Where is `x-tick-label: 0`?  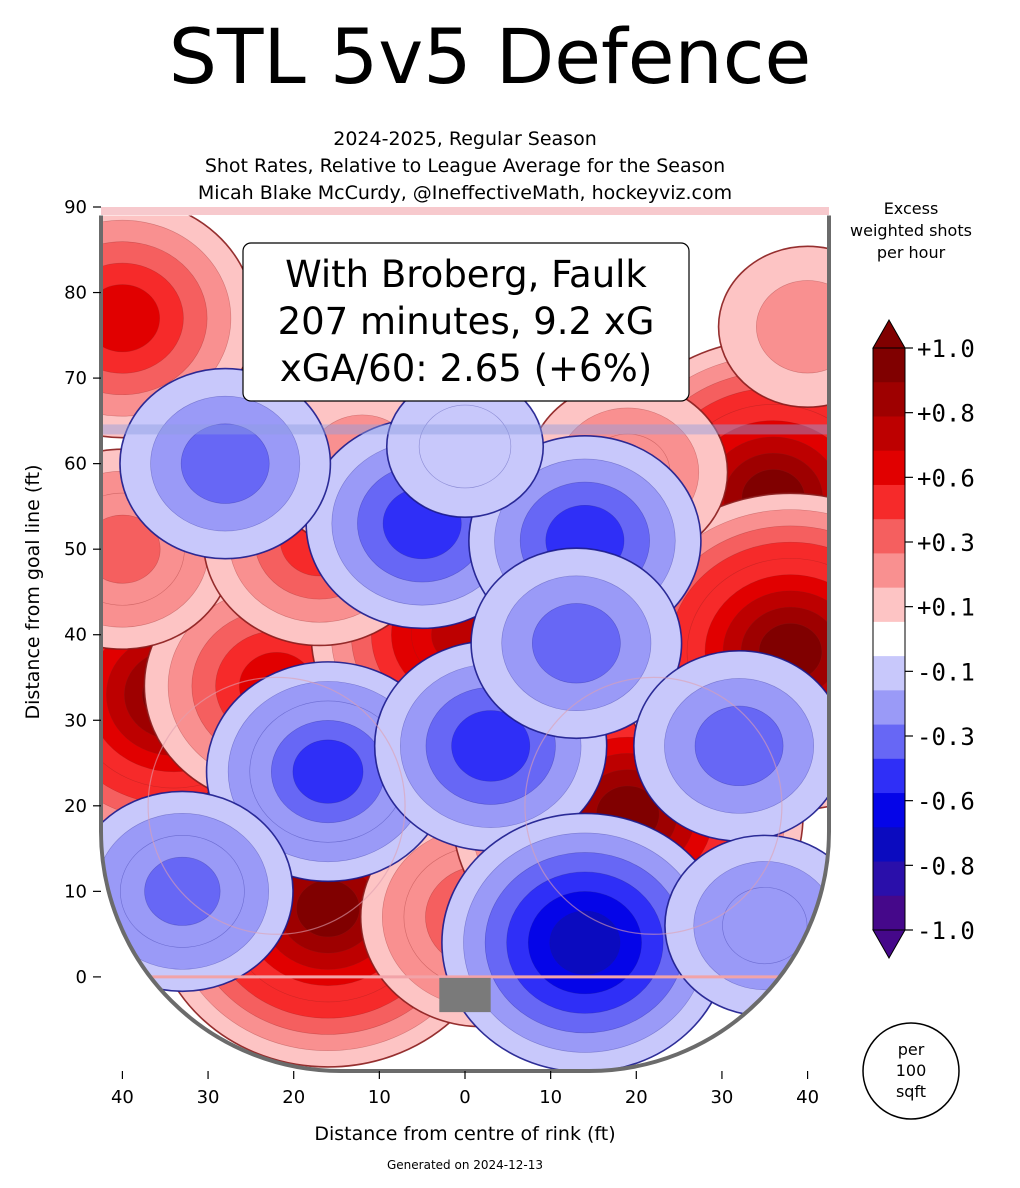 x-tick-label: 0 is located at coordinates (464, 1097).